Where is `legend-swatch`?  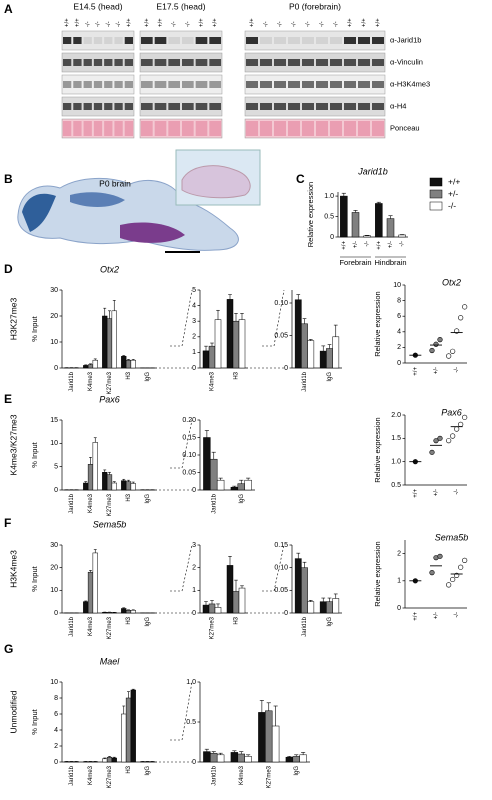 legend-swatch is located at coordinates (436, 194).